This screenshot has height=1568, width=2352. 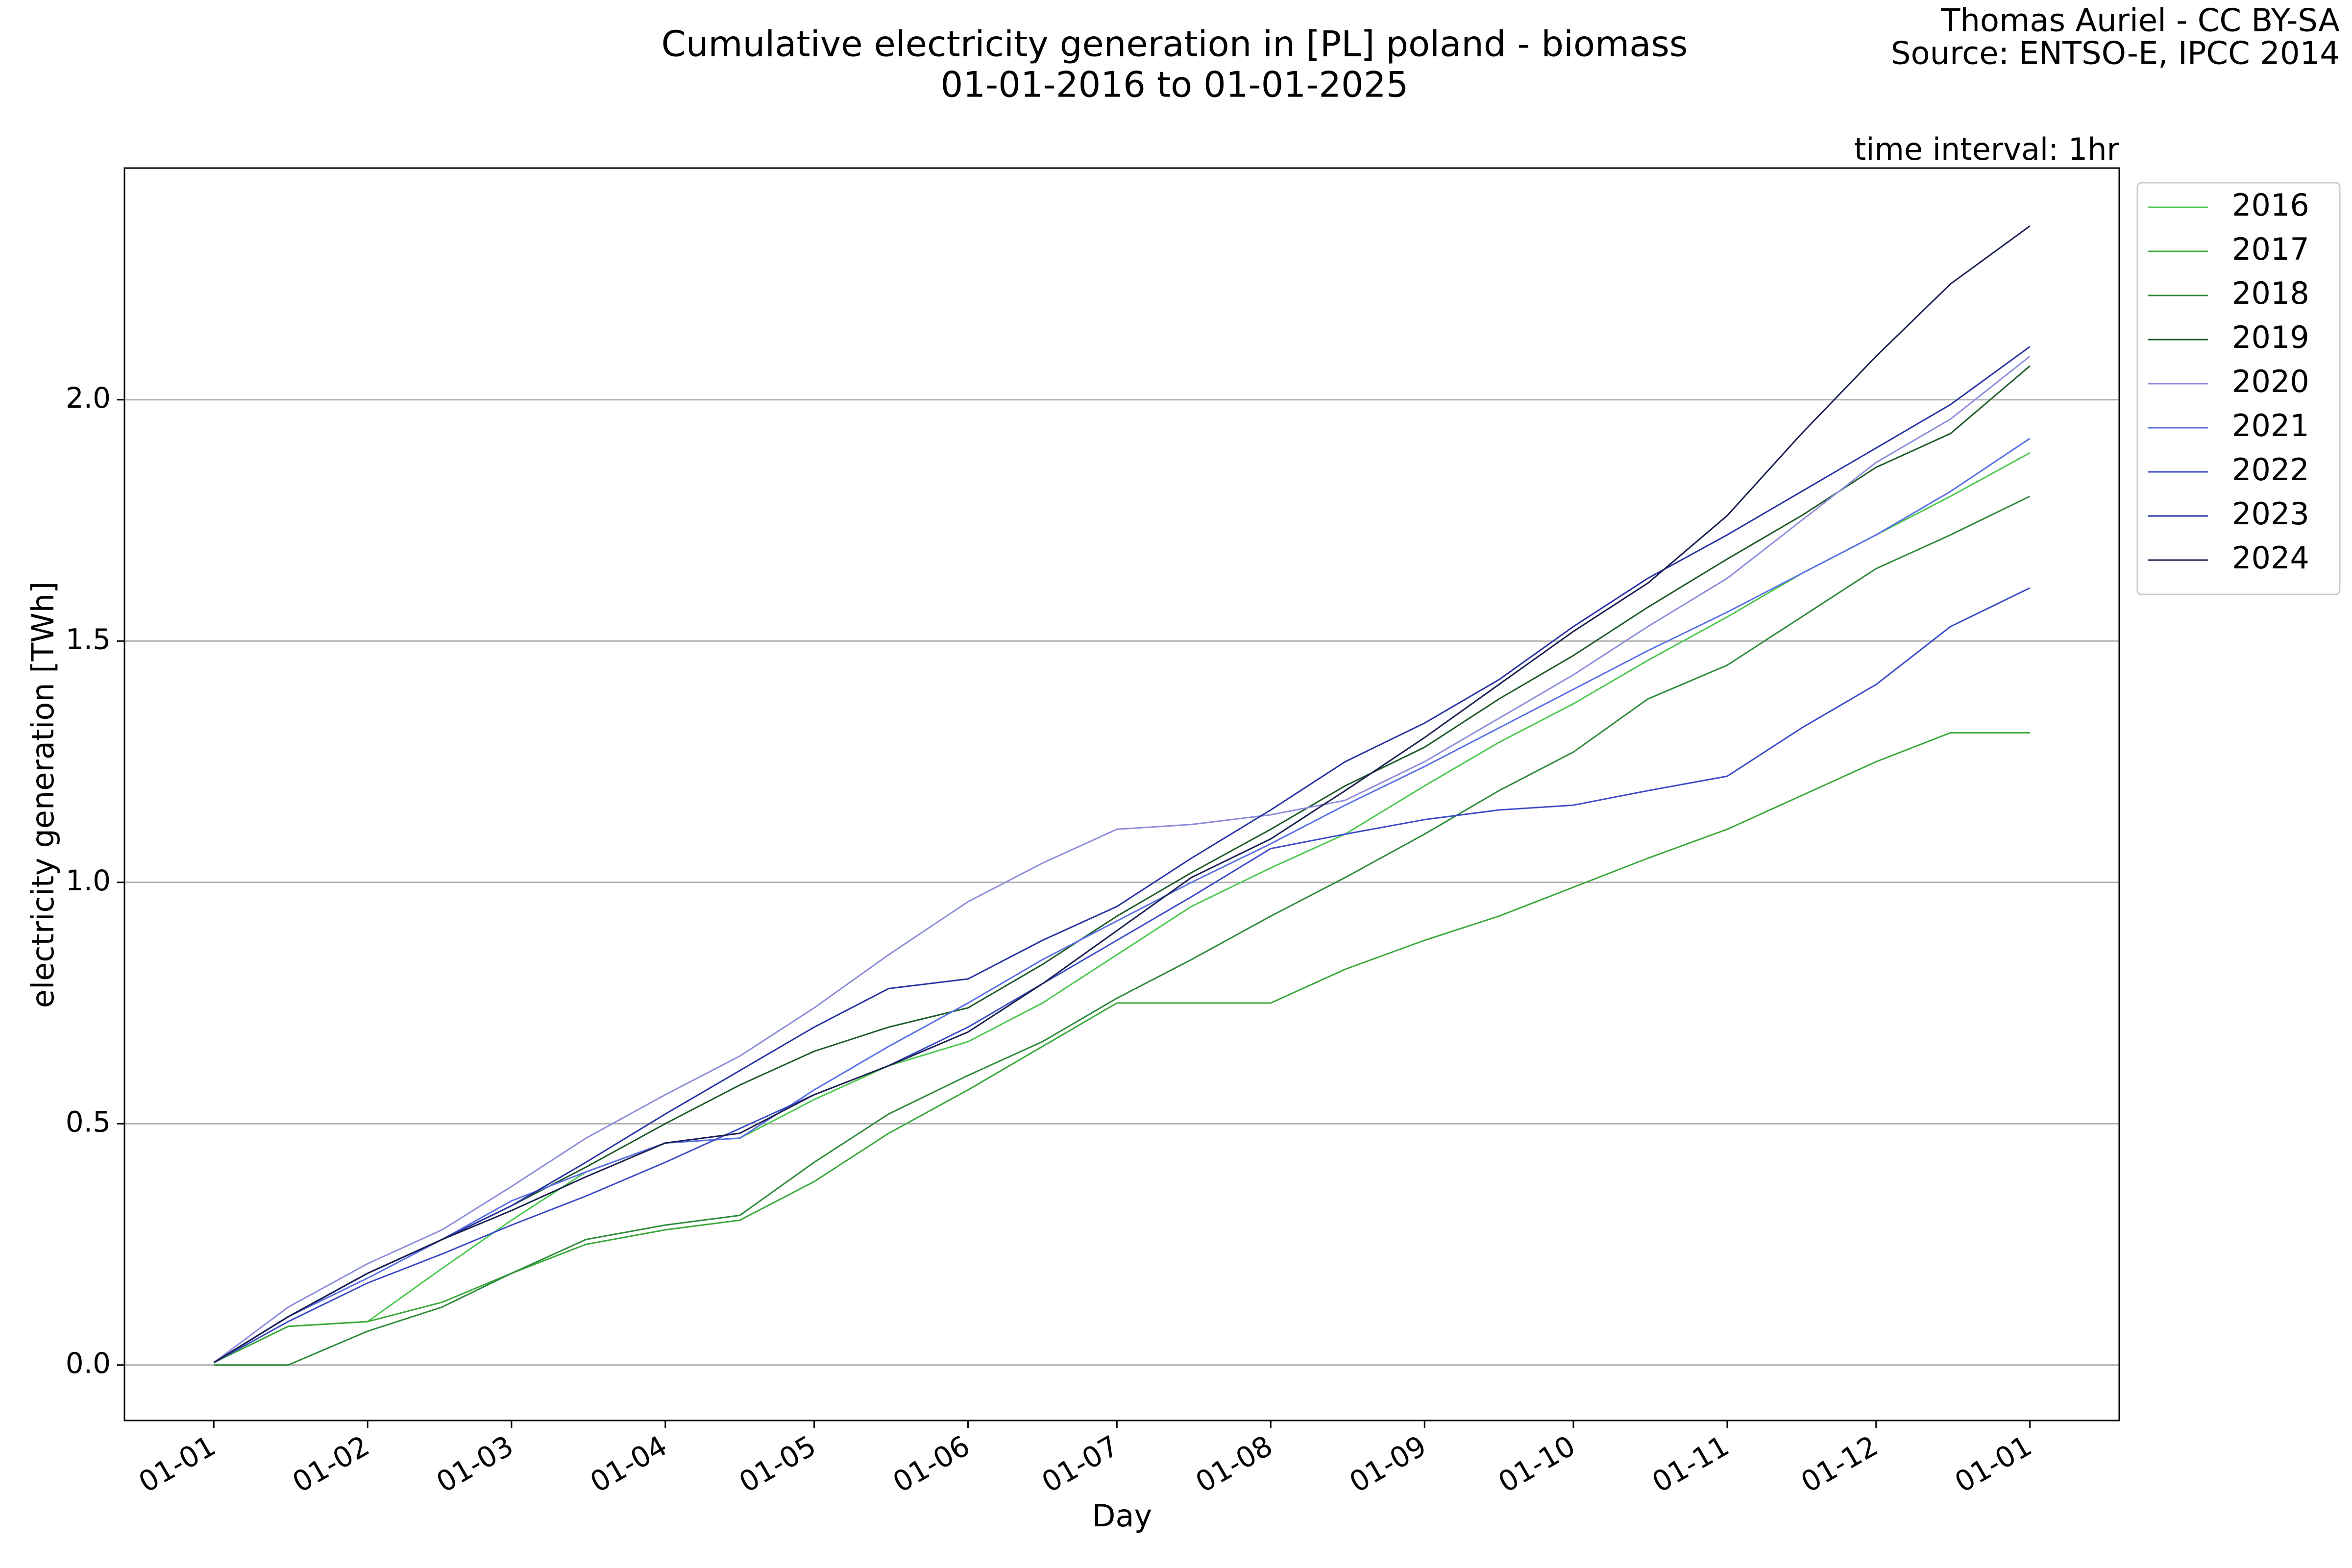 I want to click on y-tick-label: 0.5, so click(x=88, y=1121).